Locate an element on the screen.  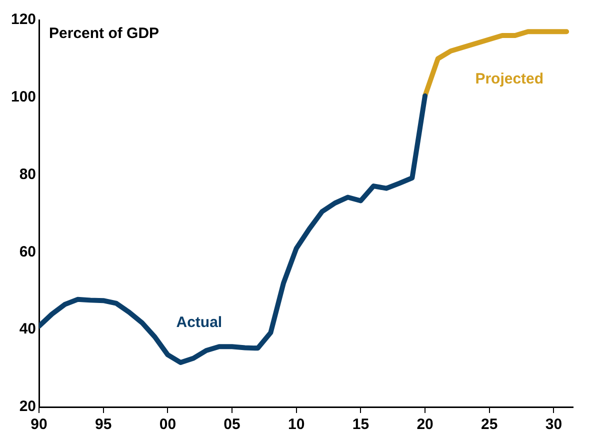
x-tick-label: 20 is located at coordinates (425, 425).